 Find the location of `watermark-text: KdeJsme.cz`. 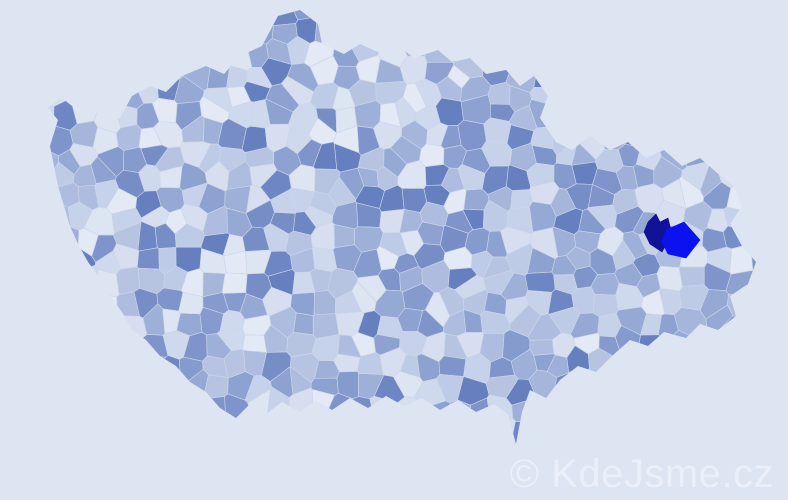

watermark-text: KdeJsme.cz is located at coordinates (662, 474).